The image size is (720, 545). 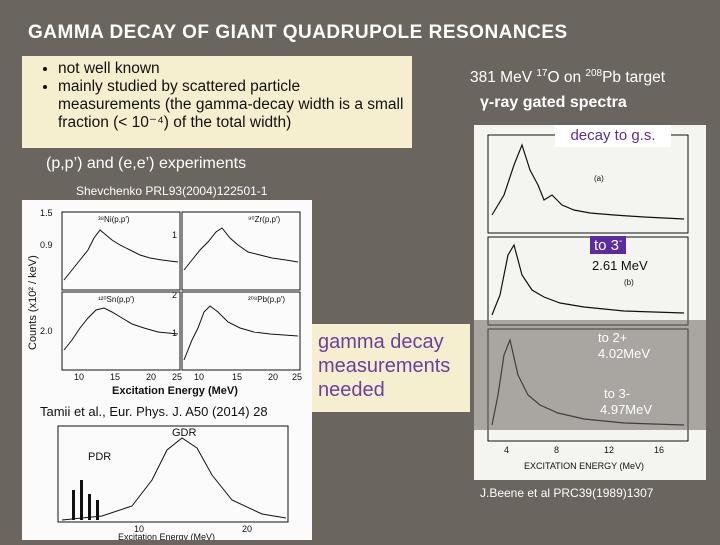 I want to click on panel-ylabel: Counts (x10² / keV), so click(x=33, y=302).